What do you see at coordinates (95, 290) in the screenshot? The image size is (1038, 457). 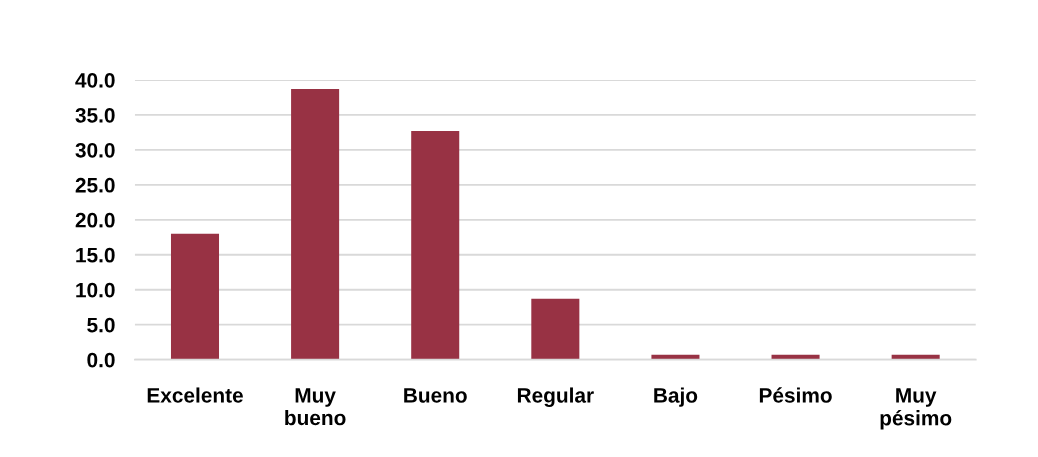 I see `y-tick-label: 10.0` at bounding box center [95, 290].